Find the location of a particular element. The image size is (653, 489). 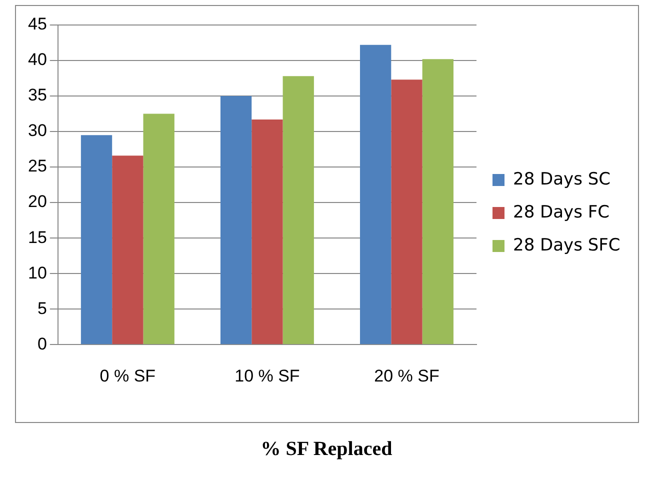

x-axis-title: % SF Replaced is located at coordinates (327, 449).